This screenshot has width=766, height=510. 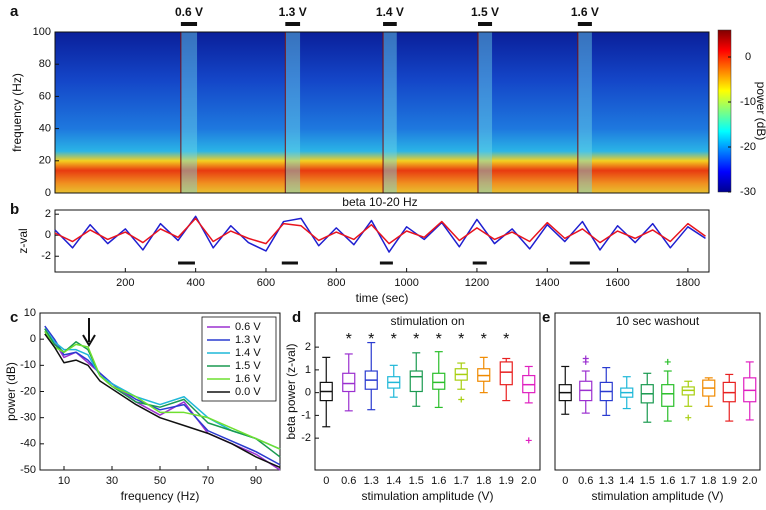 I want to click on panel-label: c, so click(x=14, y=317).